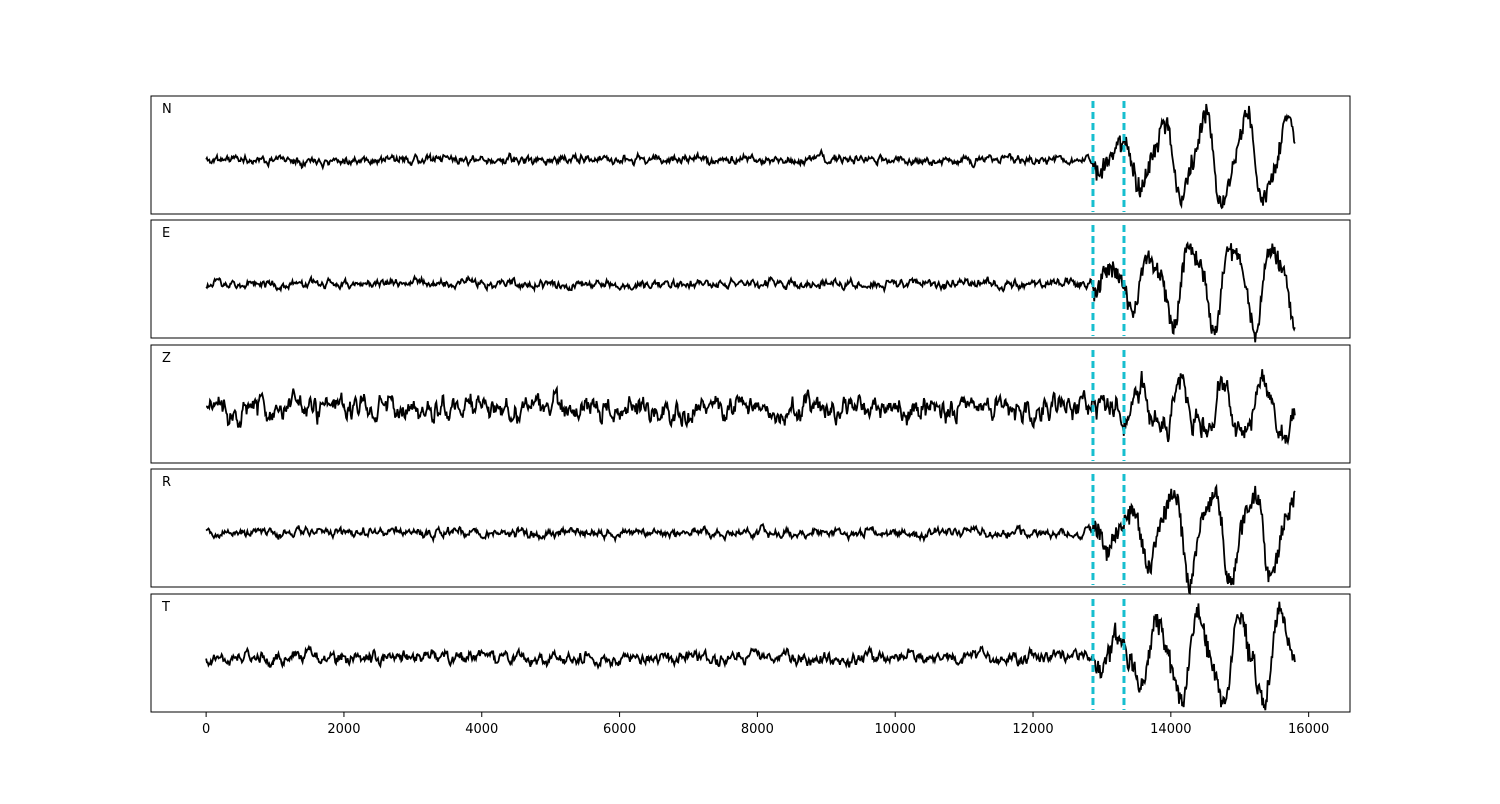 The width and height of the screenshot is (1500, 804). I want to click on subplot-n: N, so click(750, 155).